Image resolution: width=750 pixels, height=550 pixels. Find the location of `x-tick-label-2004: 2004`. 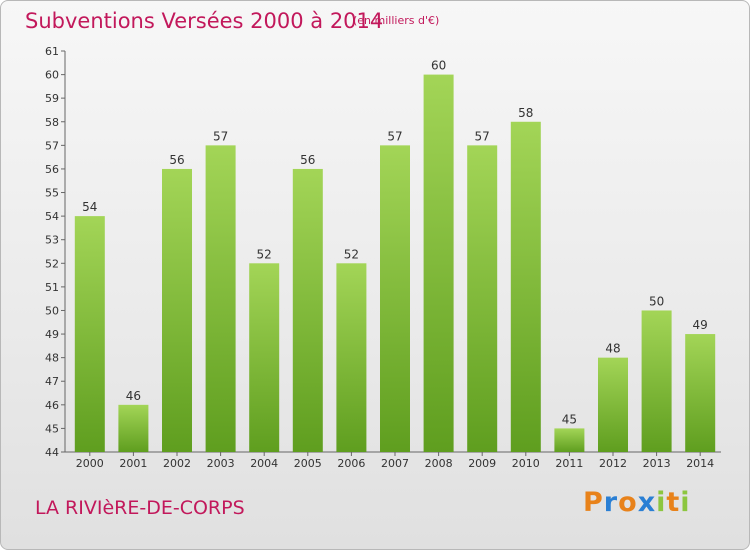

x-tick-label-2004: 2004 is located at coordinates (264, 463).